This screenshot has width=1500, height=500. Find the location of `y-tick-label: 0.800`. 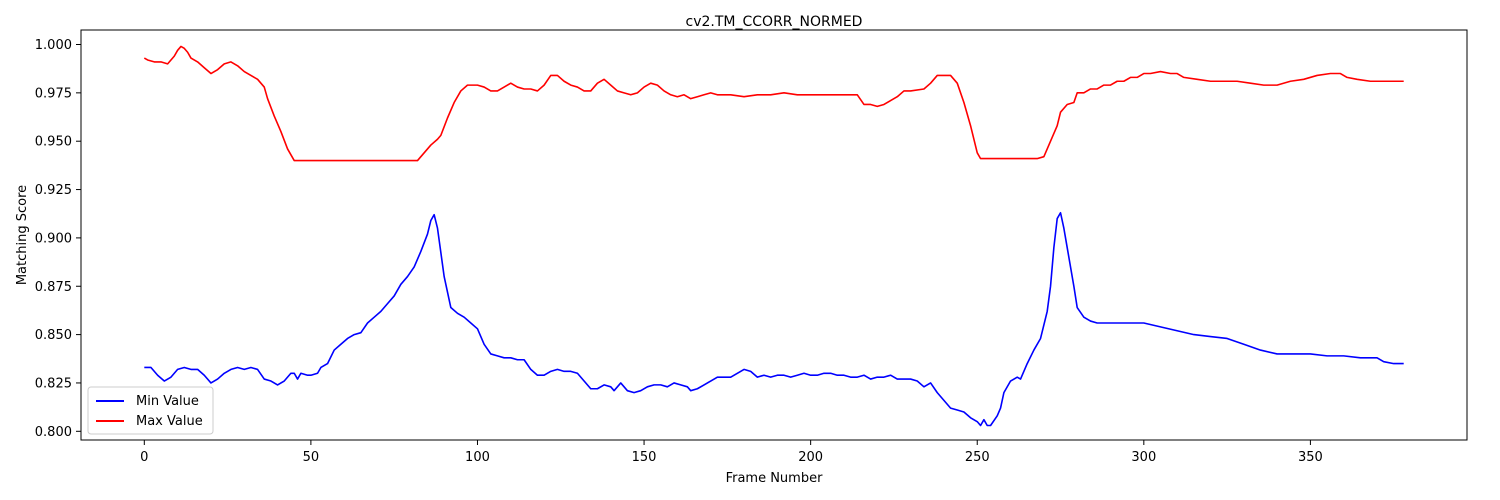

y-tick-label: 0.800 is located at coordinates (53, 432).